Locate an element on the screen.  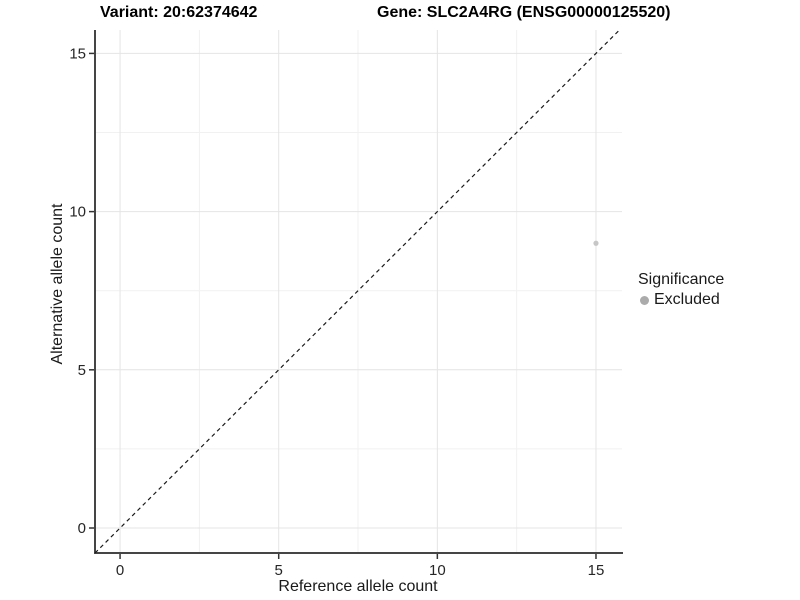
plot-title-variant: Variant: 20:62374642 is located at coordinates (179, 12).